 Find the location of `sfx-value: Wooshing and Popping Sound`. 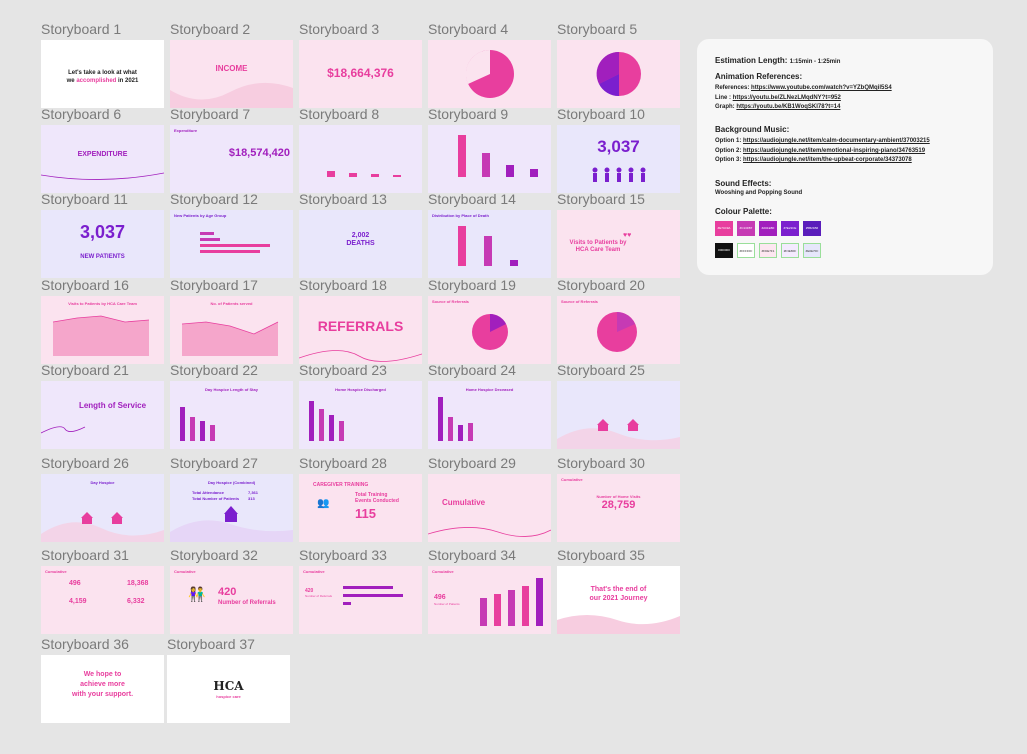

sfx-value: Wooshing and Popping Sound is located at coordinates (759, 193).